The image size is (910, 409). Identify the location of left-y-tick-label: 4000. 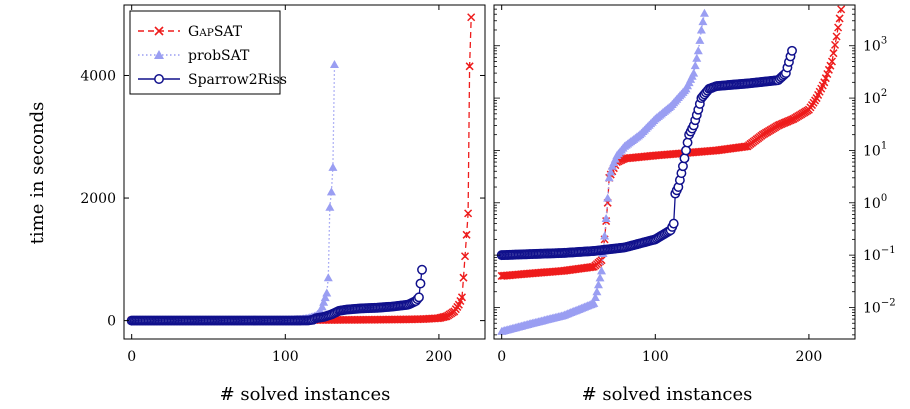
(98, 76).